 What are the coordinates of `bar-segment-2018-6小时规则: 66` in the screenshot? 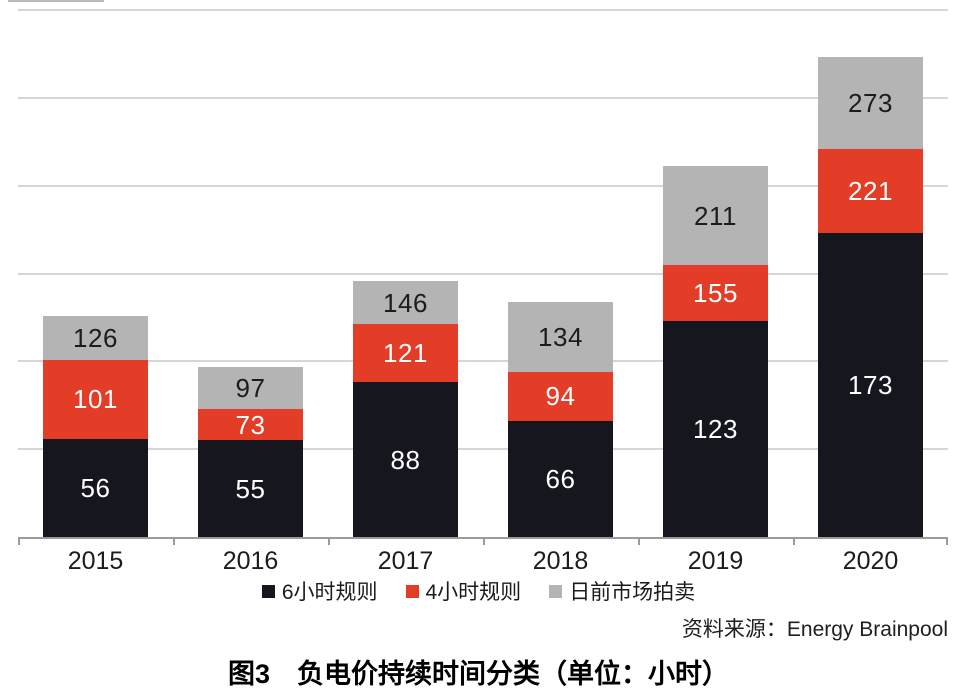 It's located at (560, 479).